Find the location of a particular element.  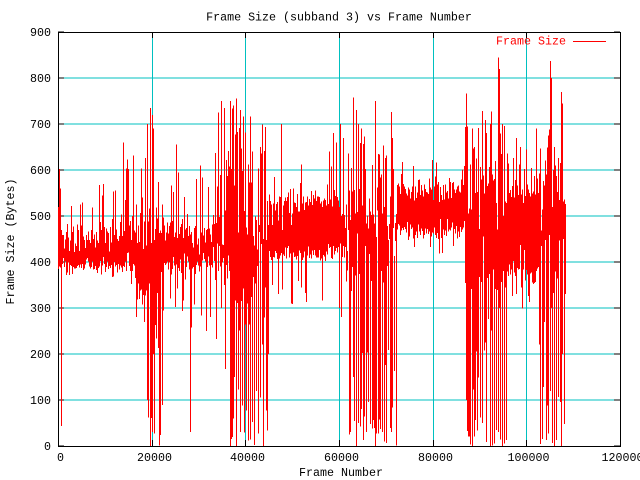

svg-text: 600 is located at coordinates (40, 171).